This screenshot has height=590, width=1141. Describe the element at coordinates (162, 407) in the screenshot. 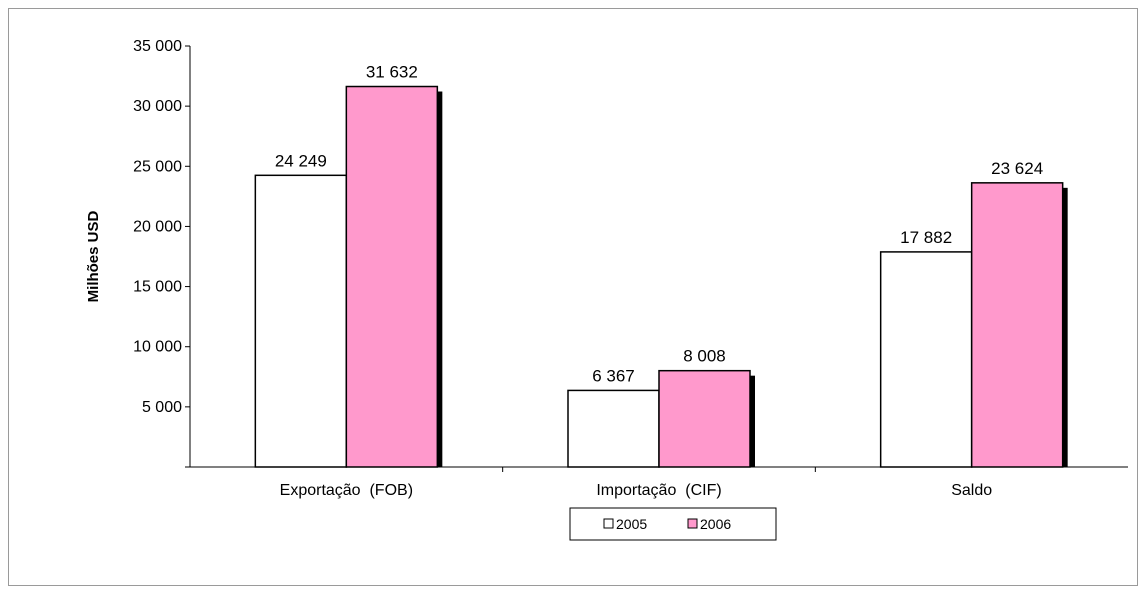

I see `y-tick-label: 5 000` at that location.